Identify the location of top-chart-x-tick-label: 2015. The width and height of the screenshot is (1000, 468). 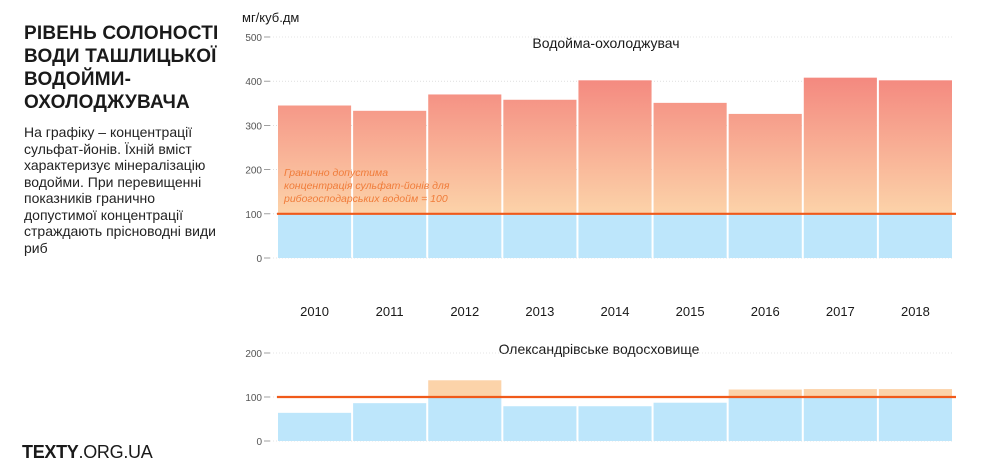
(690, 311).